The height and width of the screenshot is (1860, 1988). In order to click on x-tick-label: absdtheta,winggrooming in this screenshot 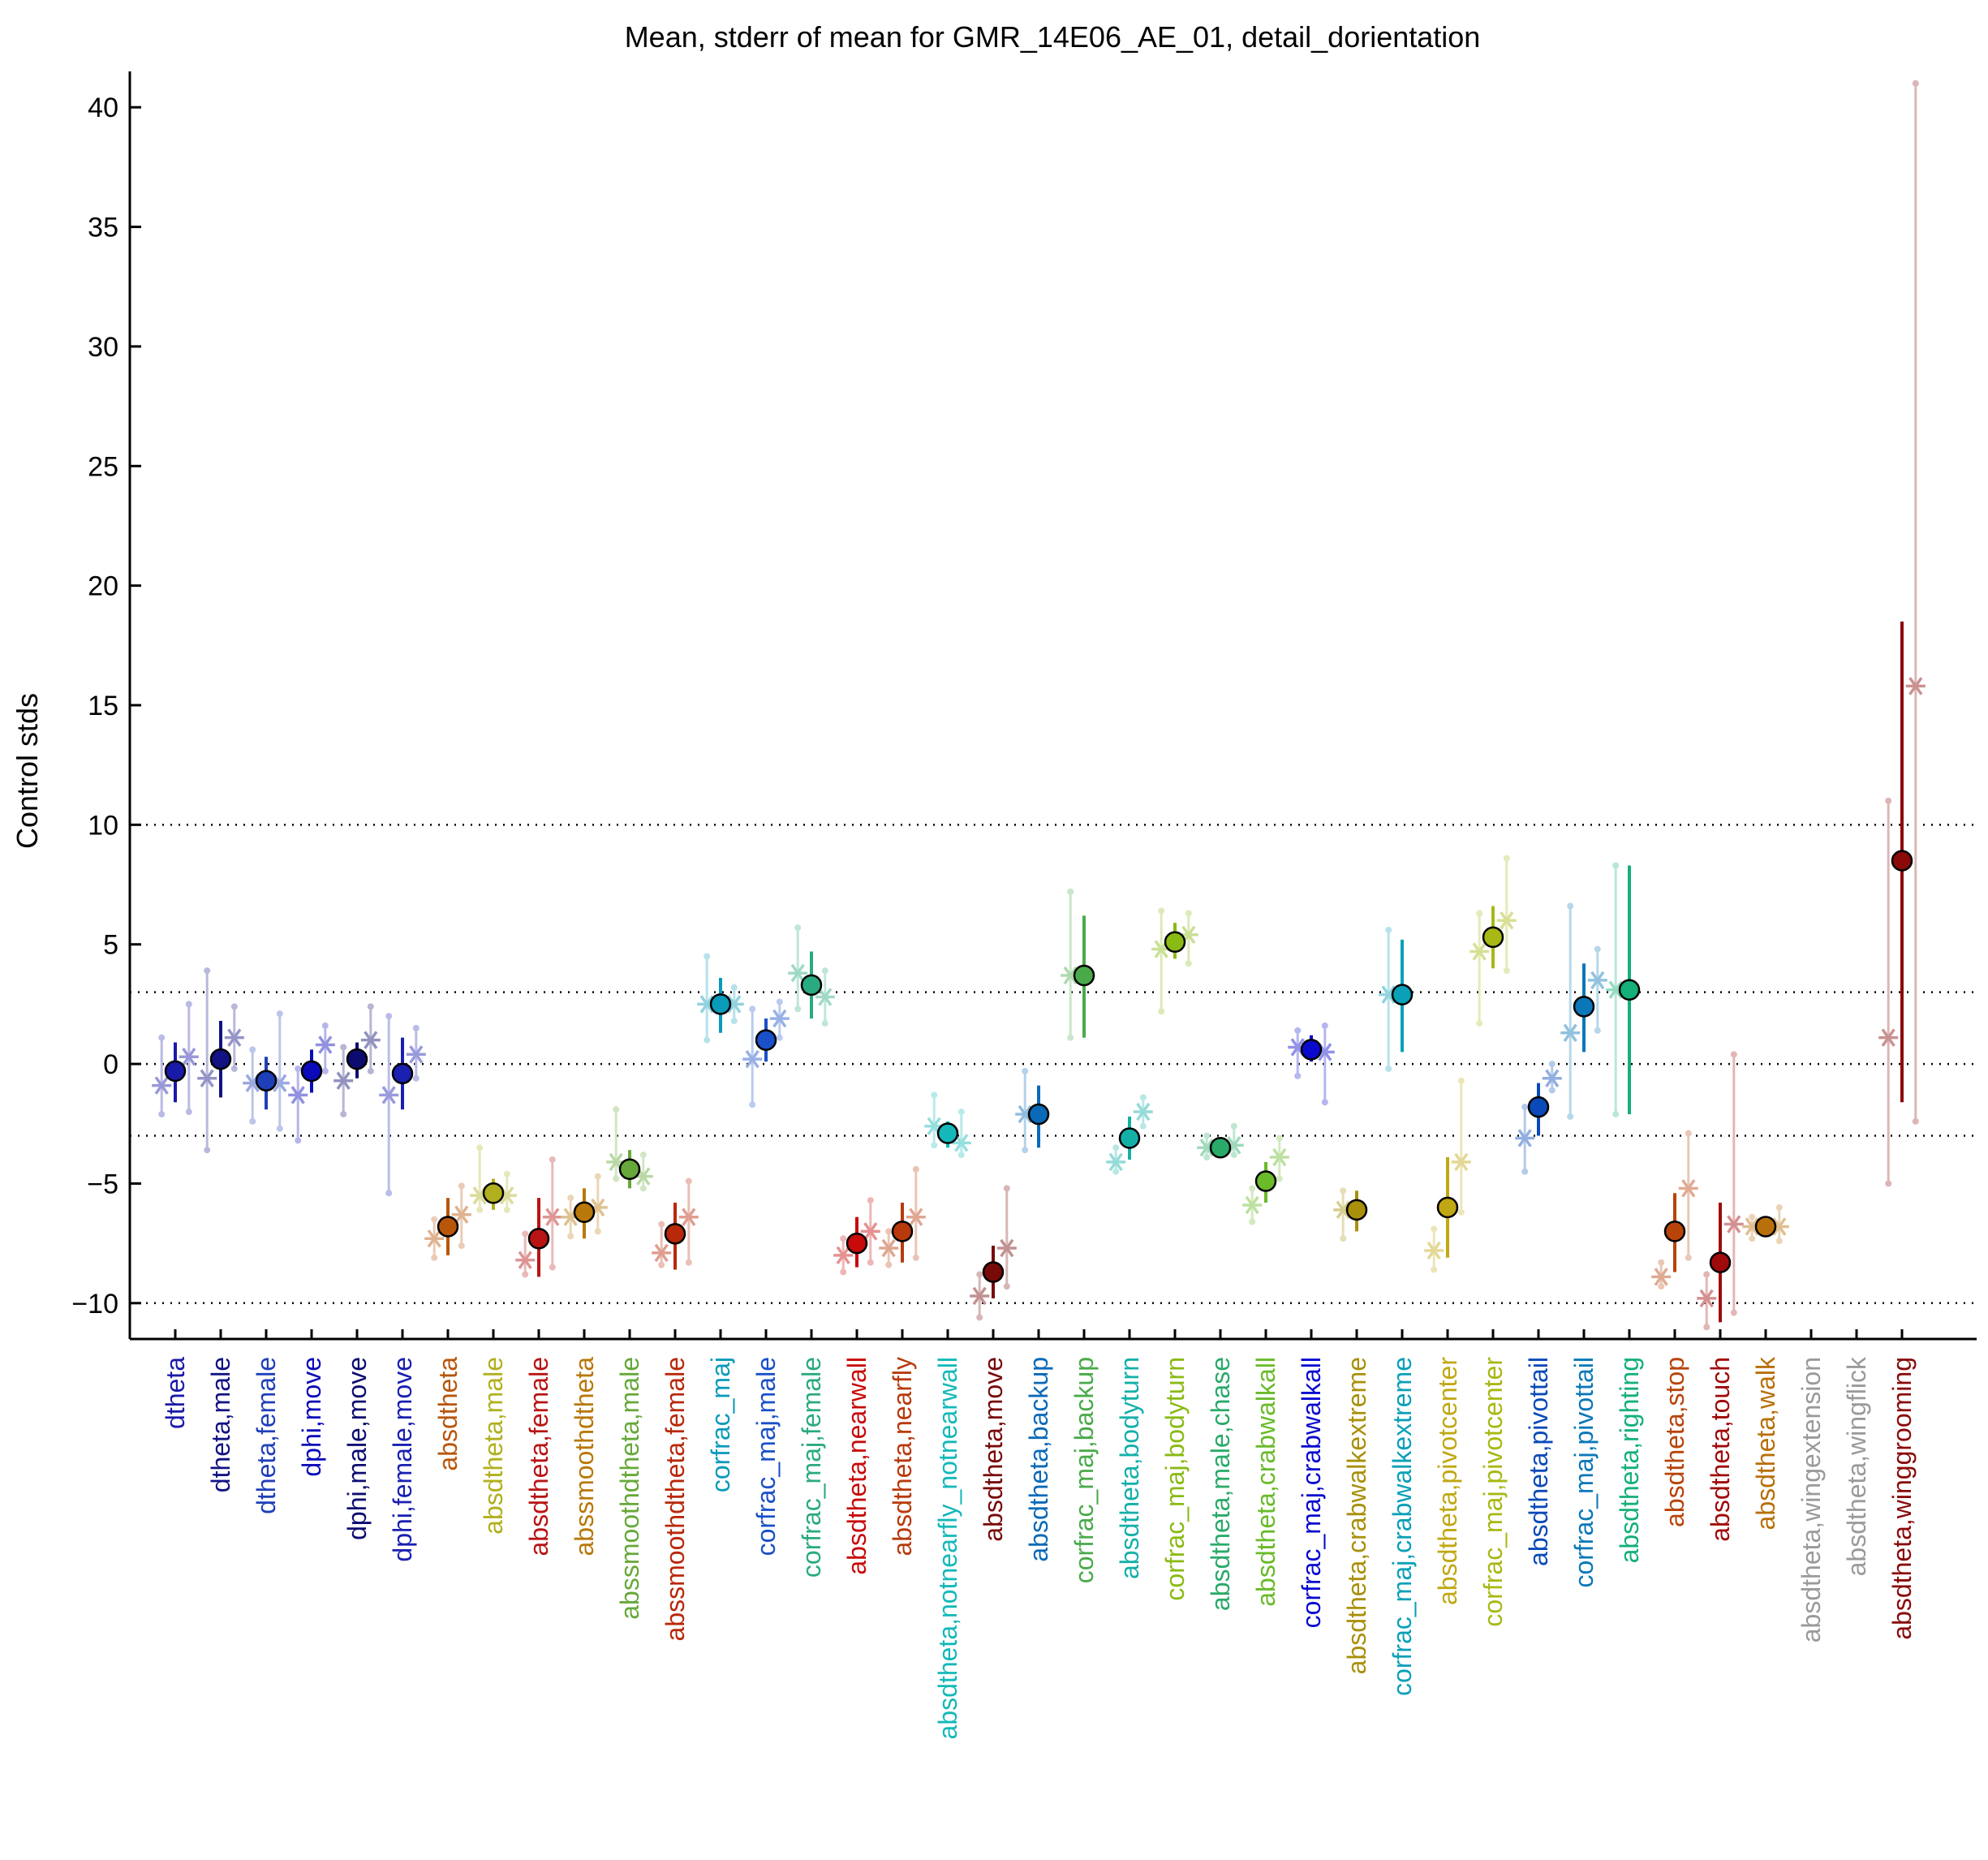, I will do `click(1902, 1498)`.